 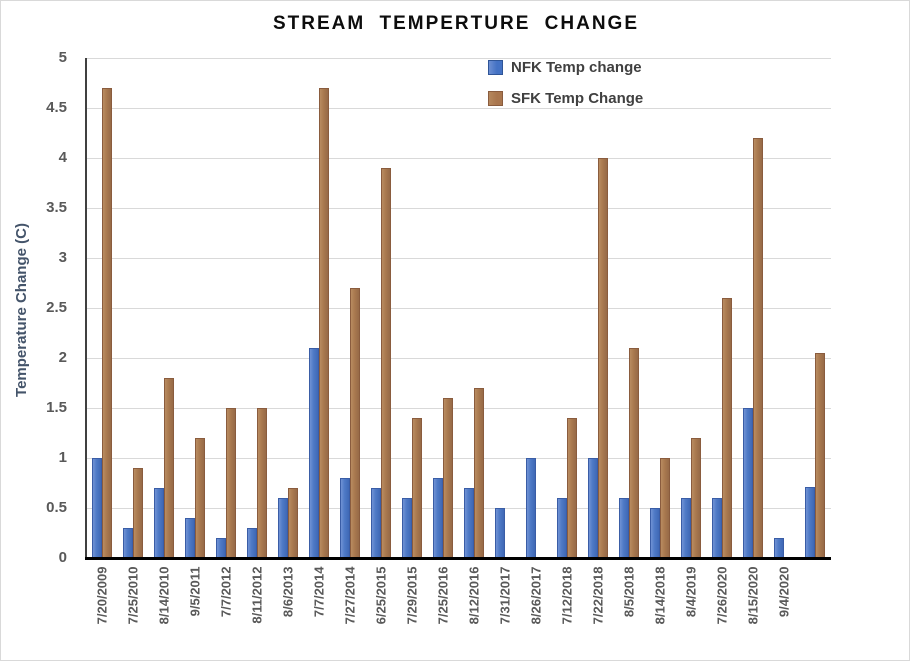 What do you see at coordinates (62, 557) in the screenshot?
I see `y-axis-tick-label: 0` at bounding box center [62, 557].